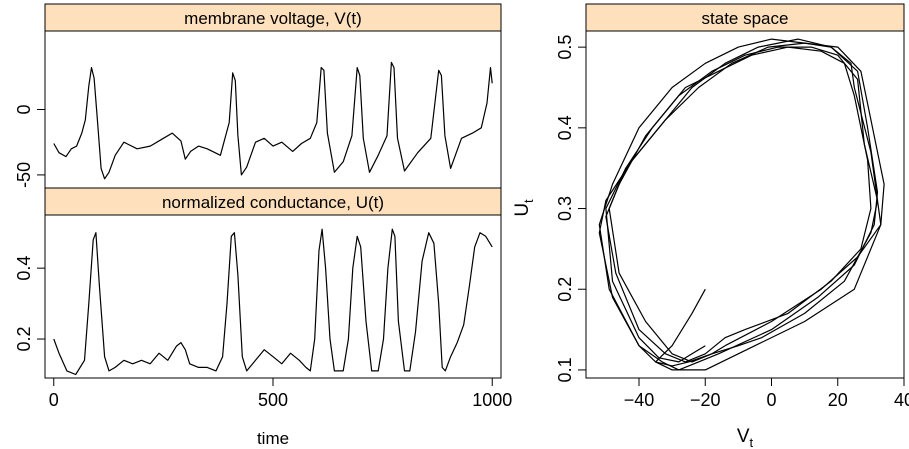 The height and width of the screenshot is (449, 909). I want to click on state-space-x-label-var: V, so click(743, 436).